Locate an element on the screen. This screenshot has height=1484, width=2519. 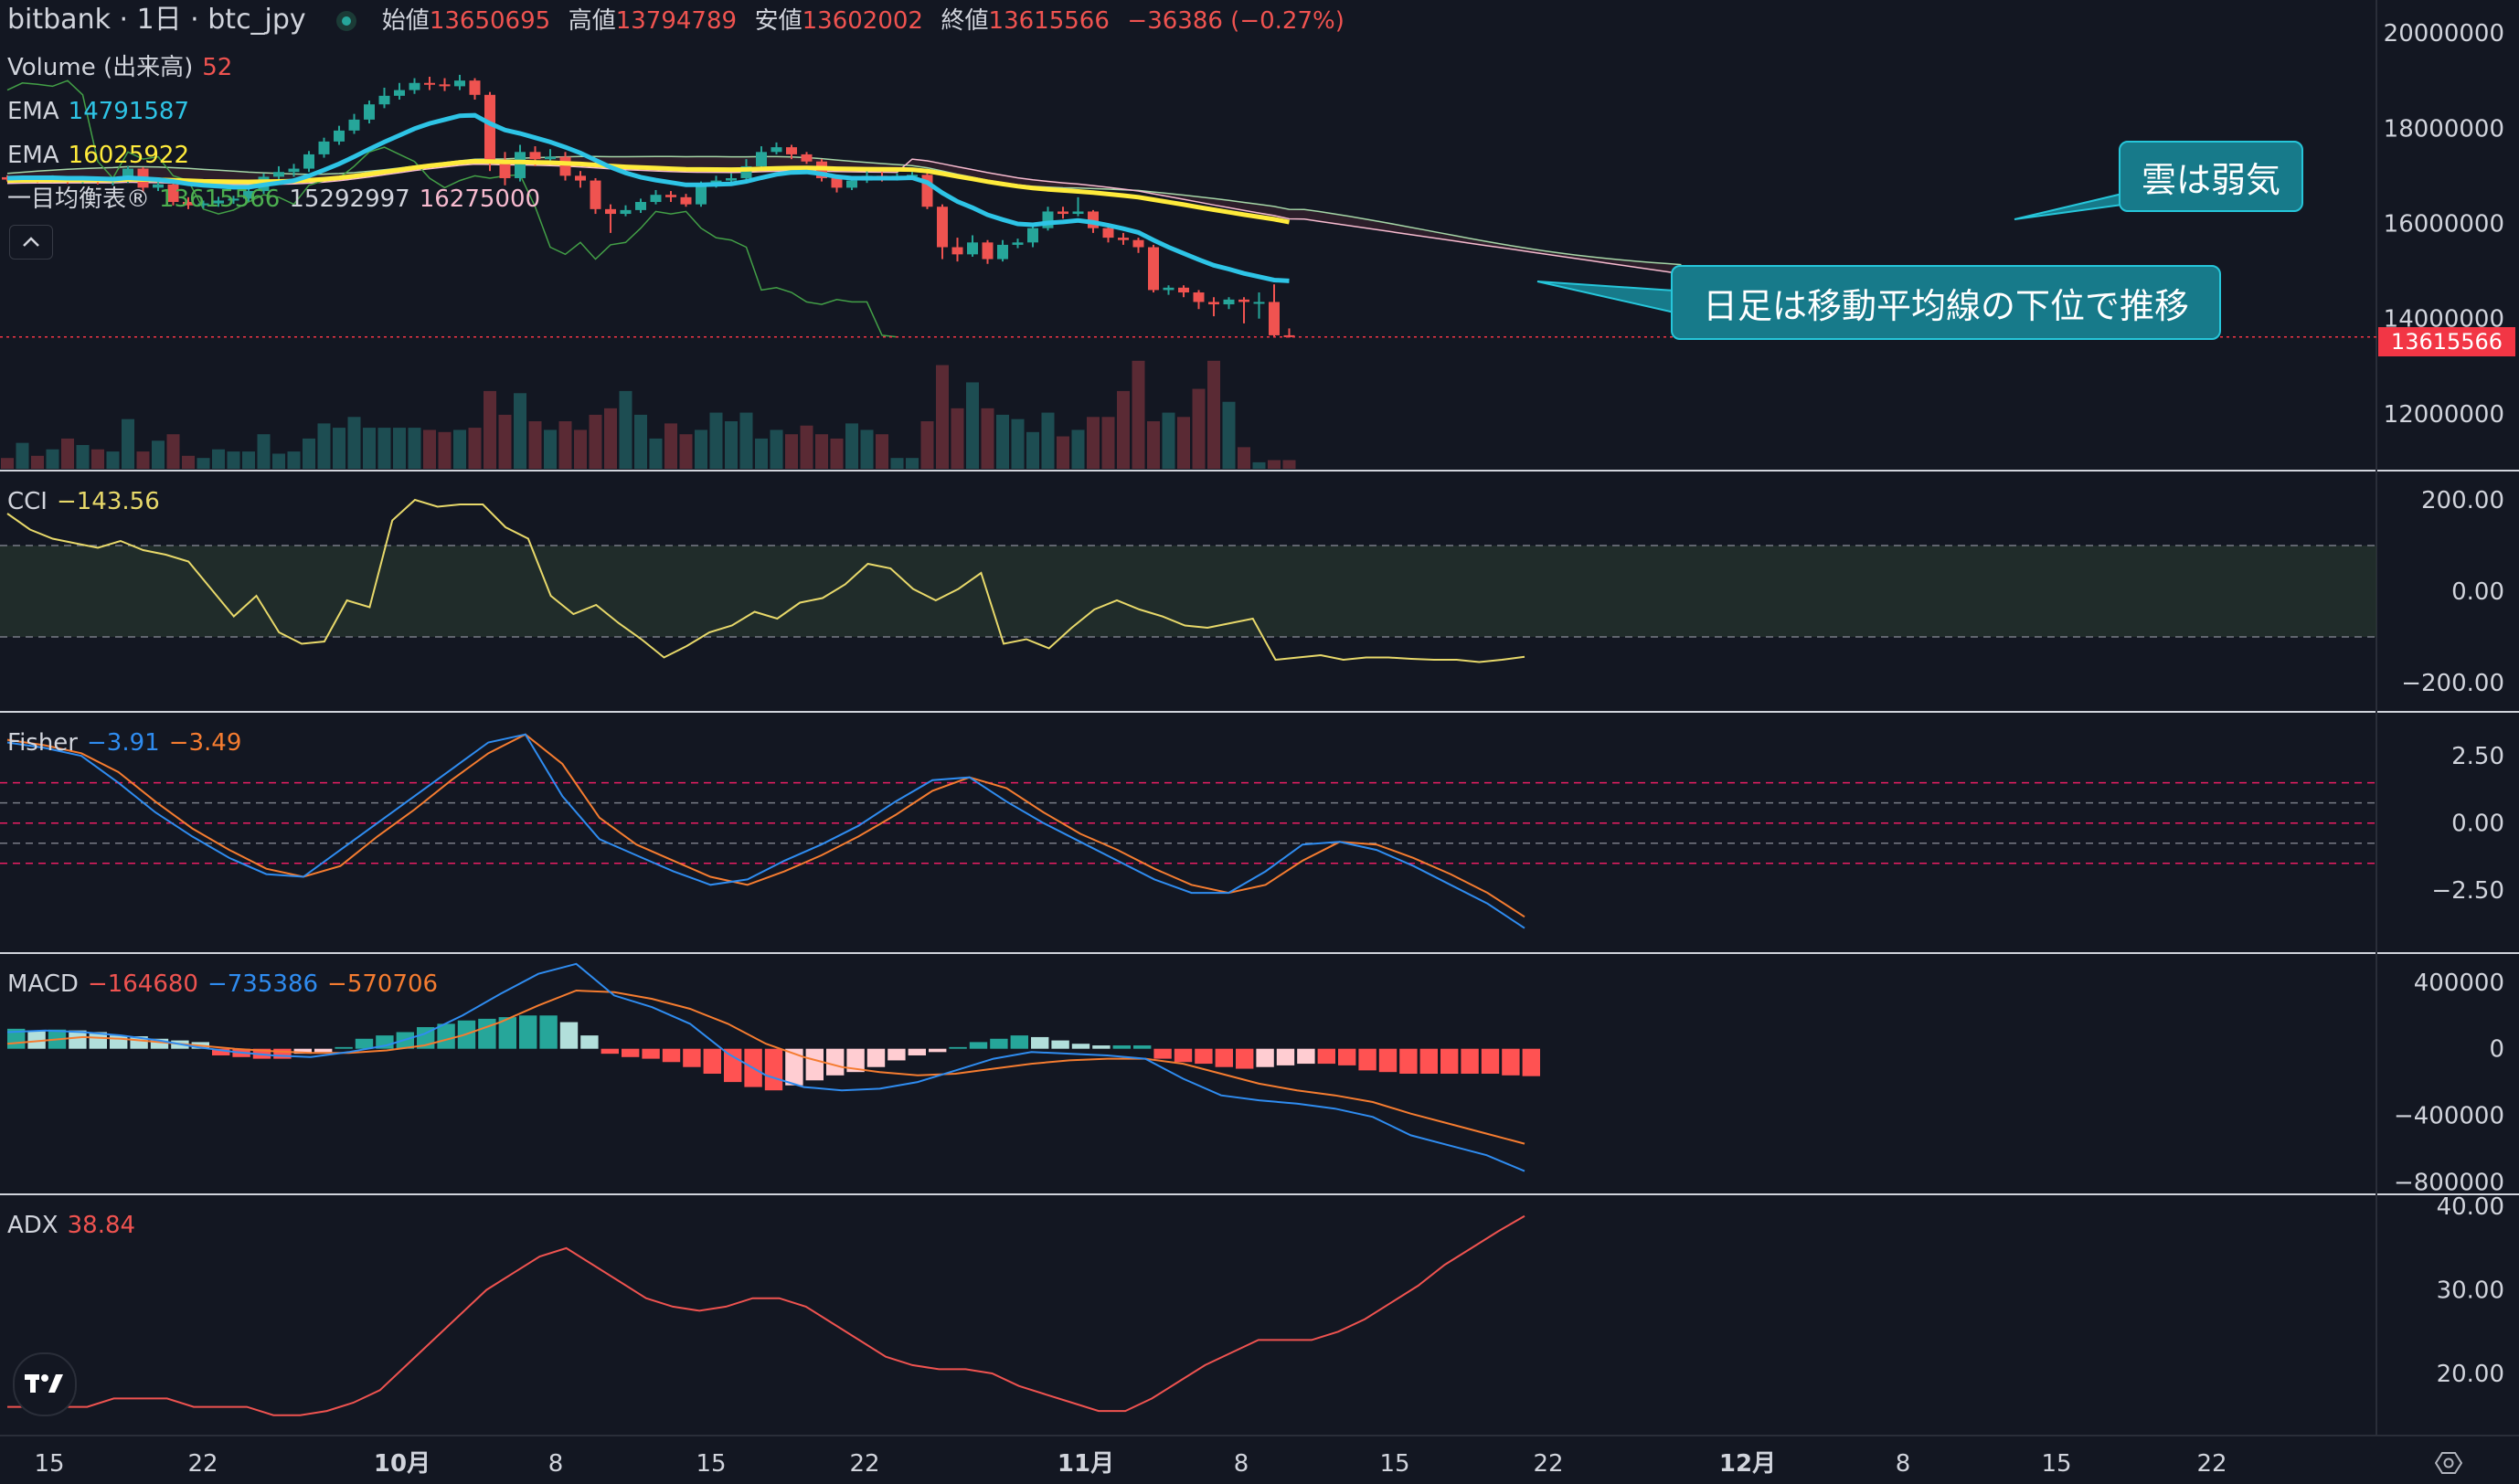
gear-icon is located at coordinates (2448, 1463).